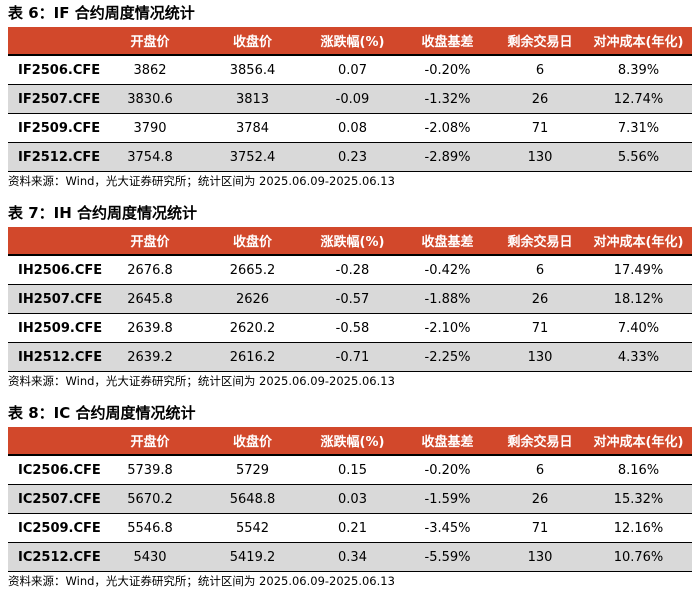 The image size is (700, 600). I want to click on table-cell: -5.59%, so click(447, 557).